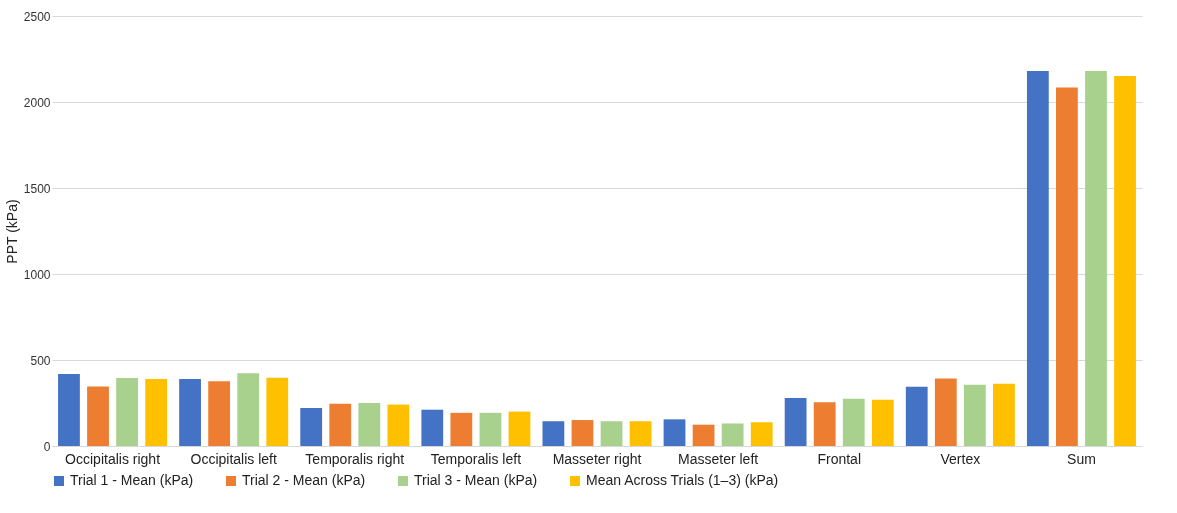 The image size is (1177, 513). Describe the element at coordinates (718, 458) in the screenshot. I see `x-tick-label: Masseter left` at that location.